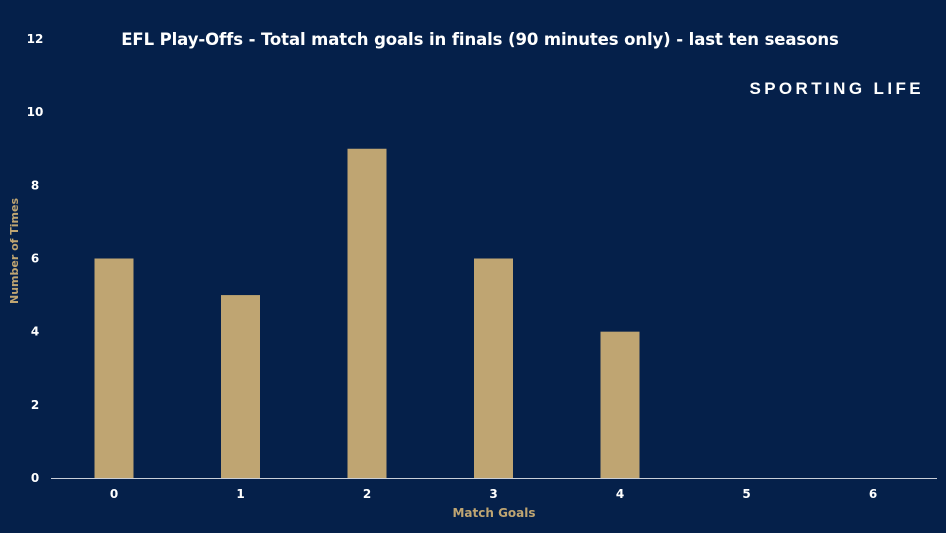  Describe the element at coordinates (35, 259) in the screenshot. I see `y-tick-label: 6` at that location.